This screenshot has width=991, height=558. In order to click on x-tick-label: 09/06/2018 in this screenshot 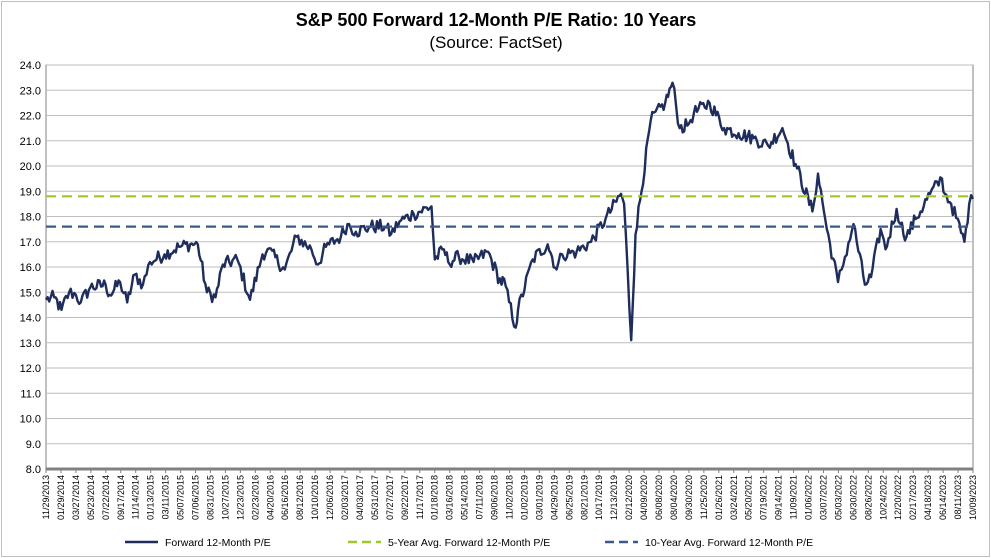, I will do `click(495, 497)`.